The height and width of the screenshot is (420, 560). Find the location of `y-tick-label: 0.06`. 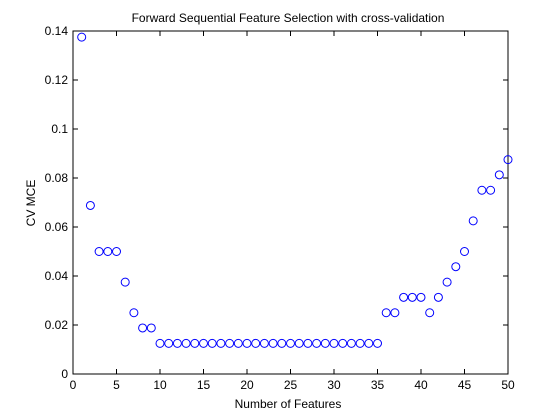

y-tick-label: 0.06 is located at coordinates (57, 227).